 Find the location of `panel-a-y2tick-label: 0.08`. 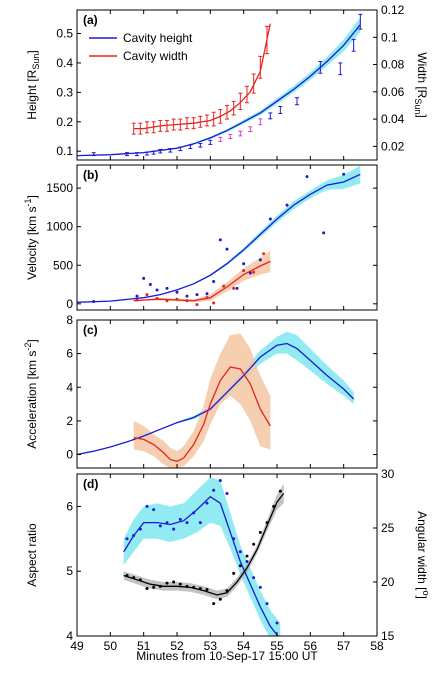

panel-a-y2tick-label: 0.08 is located at coordinates (393, 65).